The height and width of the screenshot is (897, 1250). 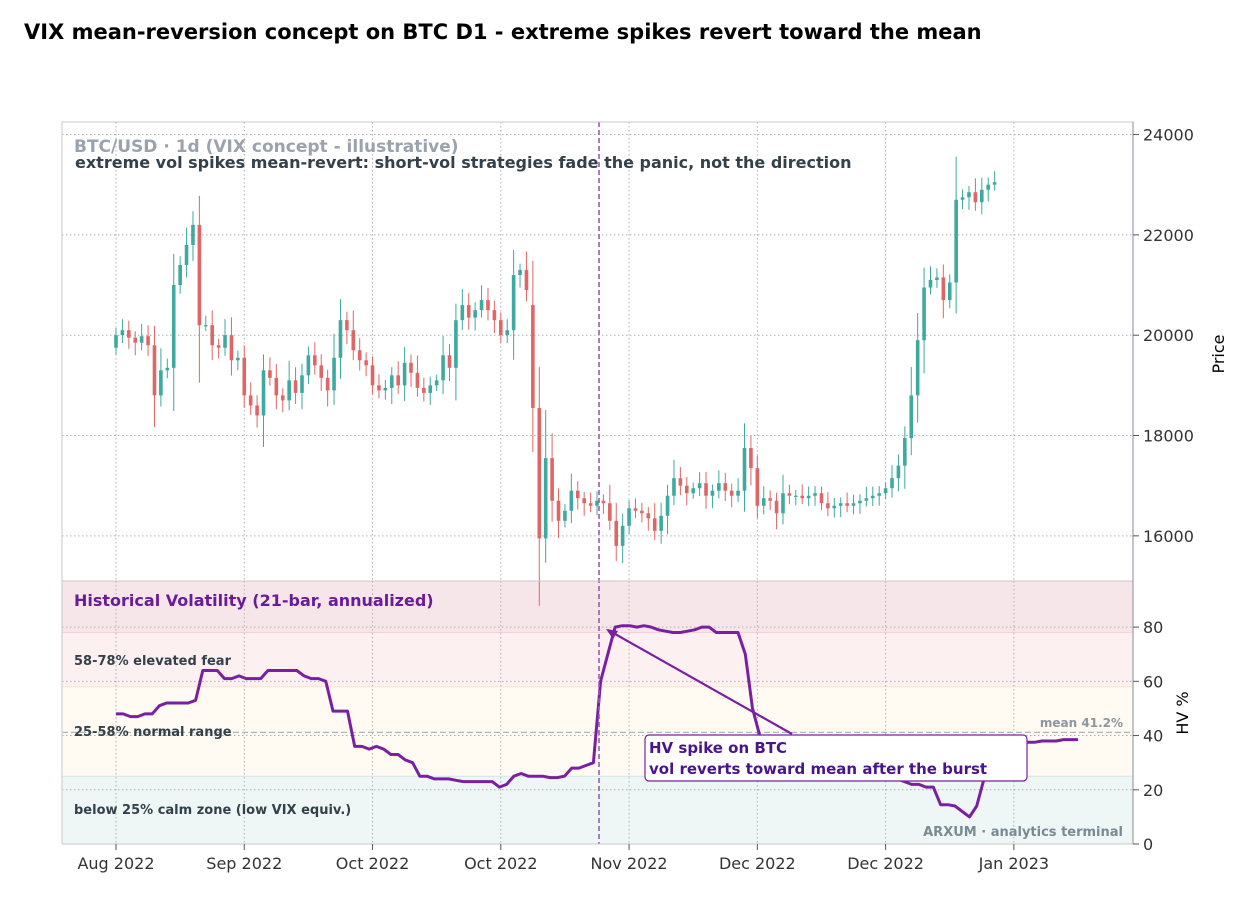 I want to click on mean-label: mean 41.2%, so click(x=1081, y=723).